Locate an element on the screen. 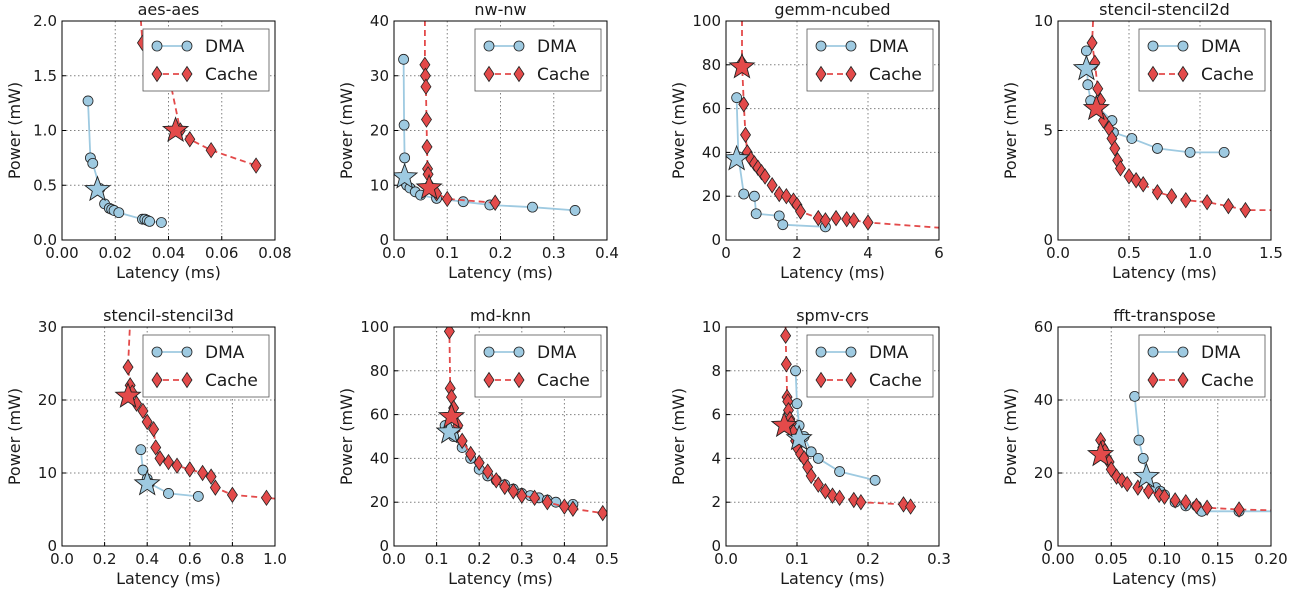  y-tick-label: 60 is located at coordinates (711, 109).